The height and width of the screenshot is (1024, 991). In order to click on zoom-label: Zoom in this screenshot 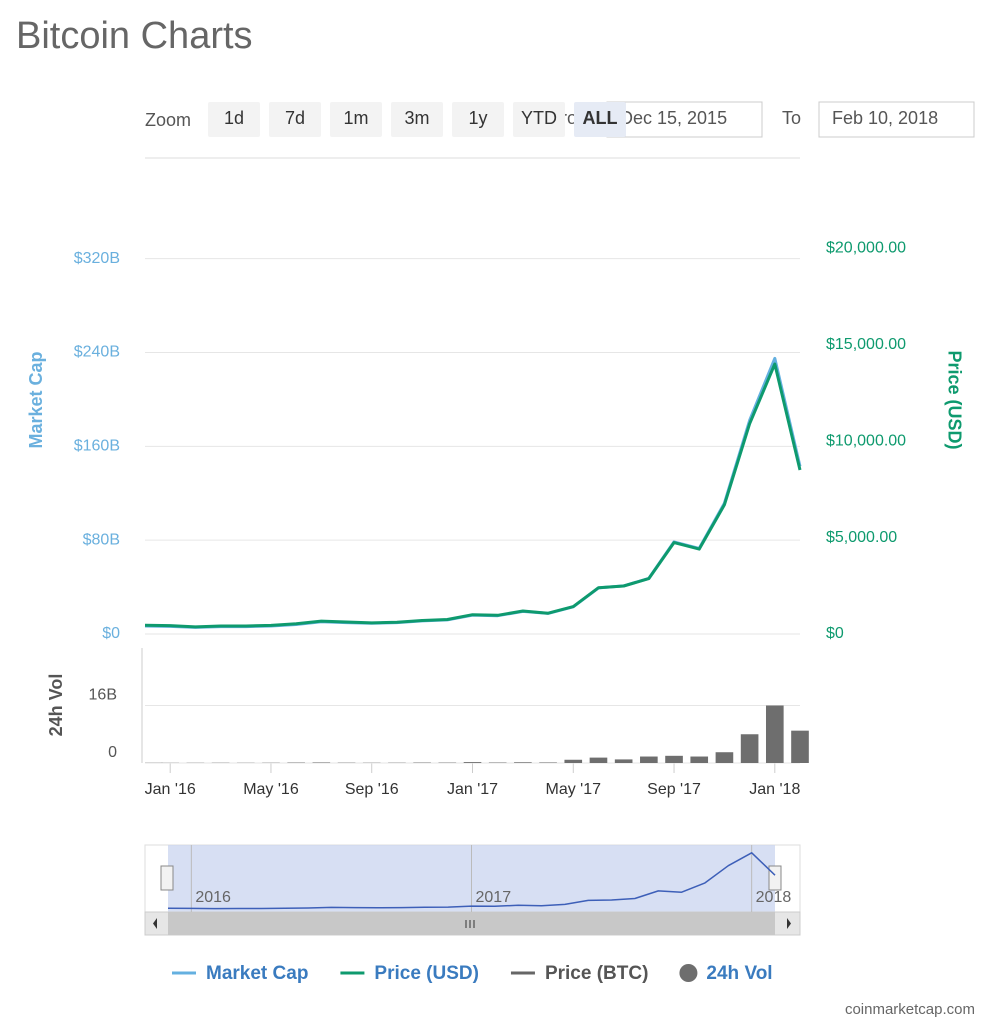, I will do `click(168, 120)`.